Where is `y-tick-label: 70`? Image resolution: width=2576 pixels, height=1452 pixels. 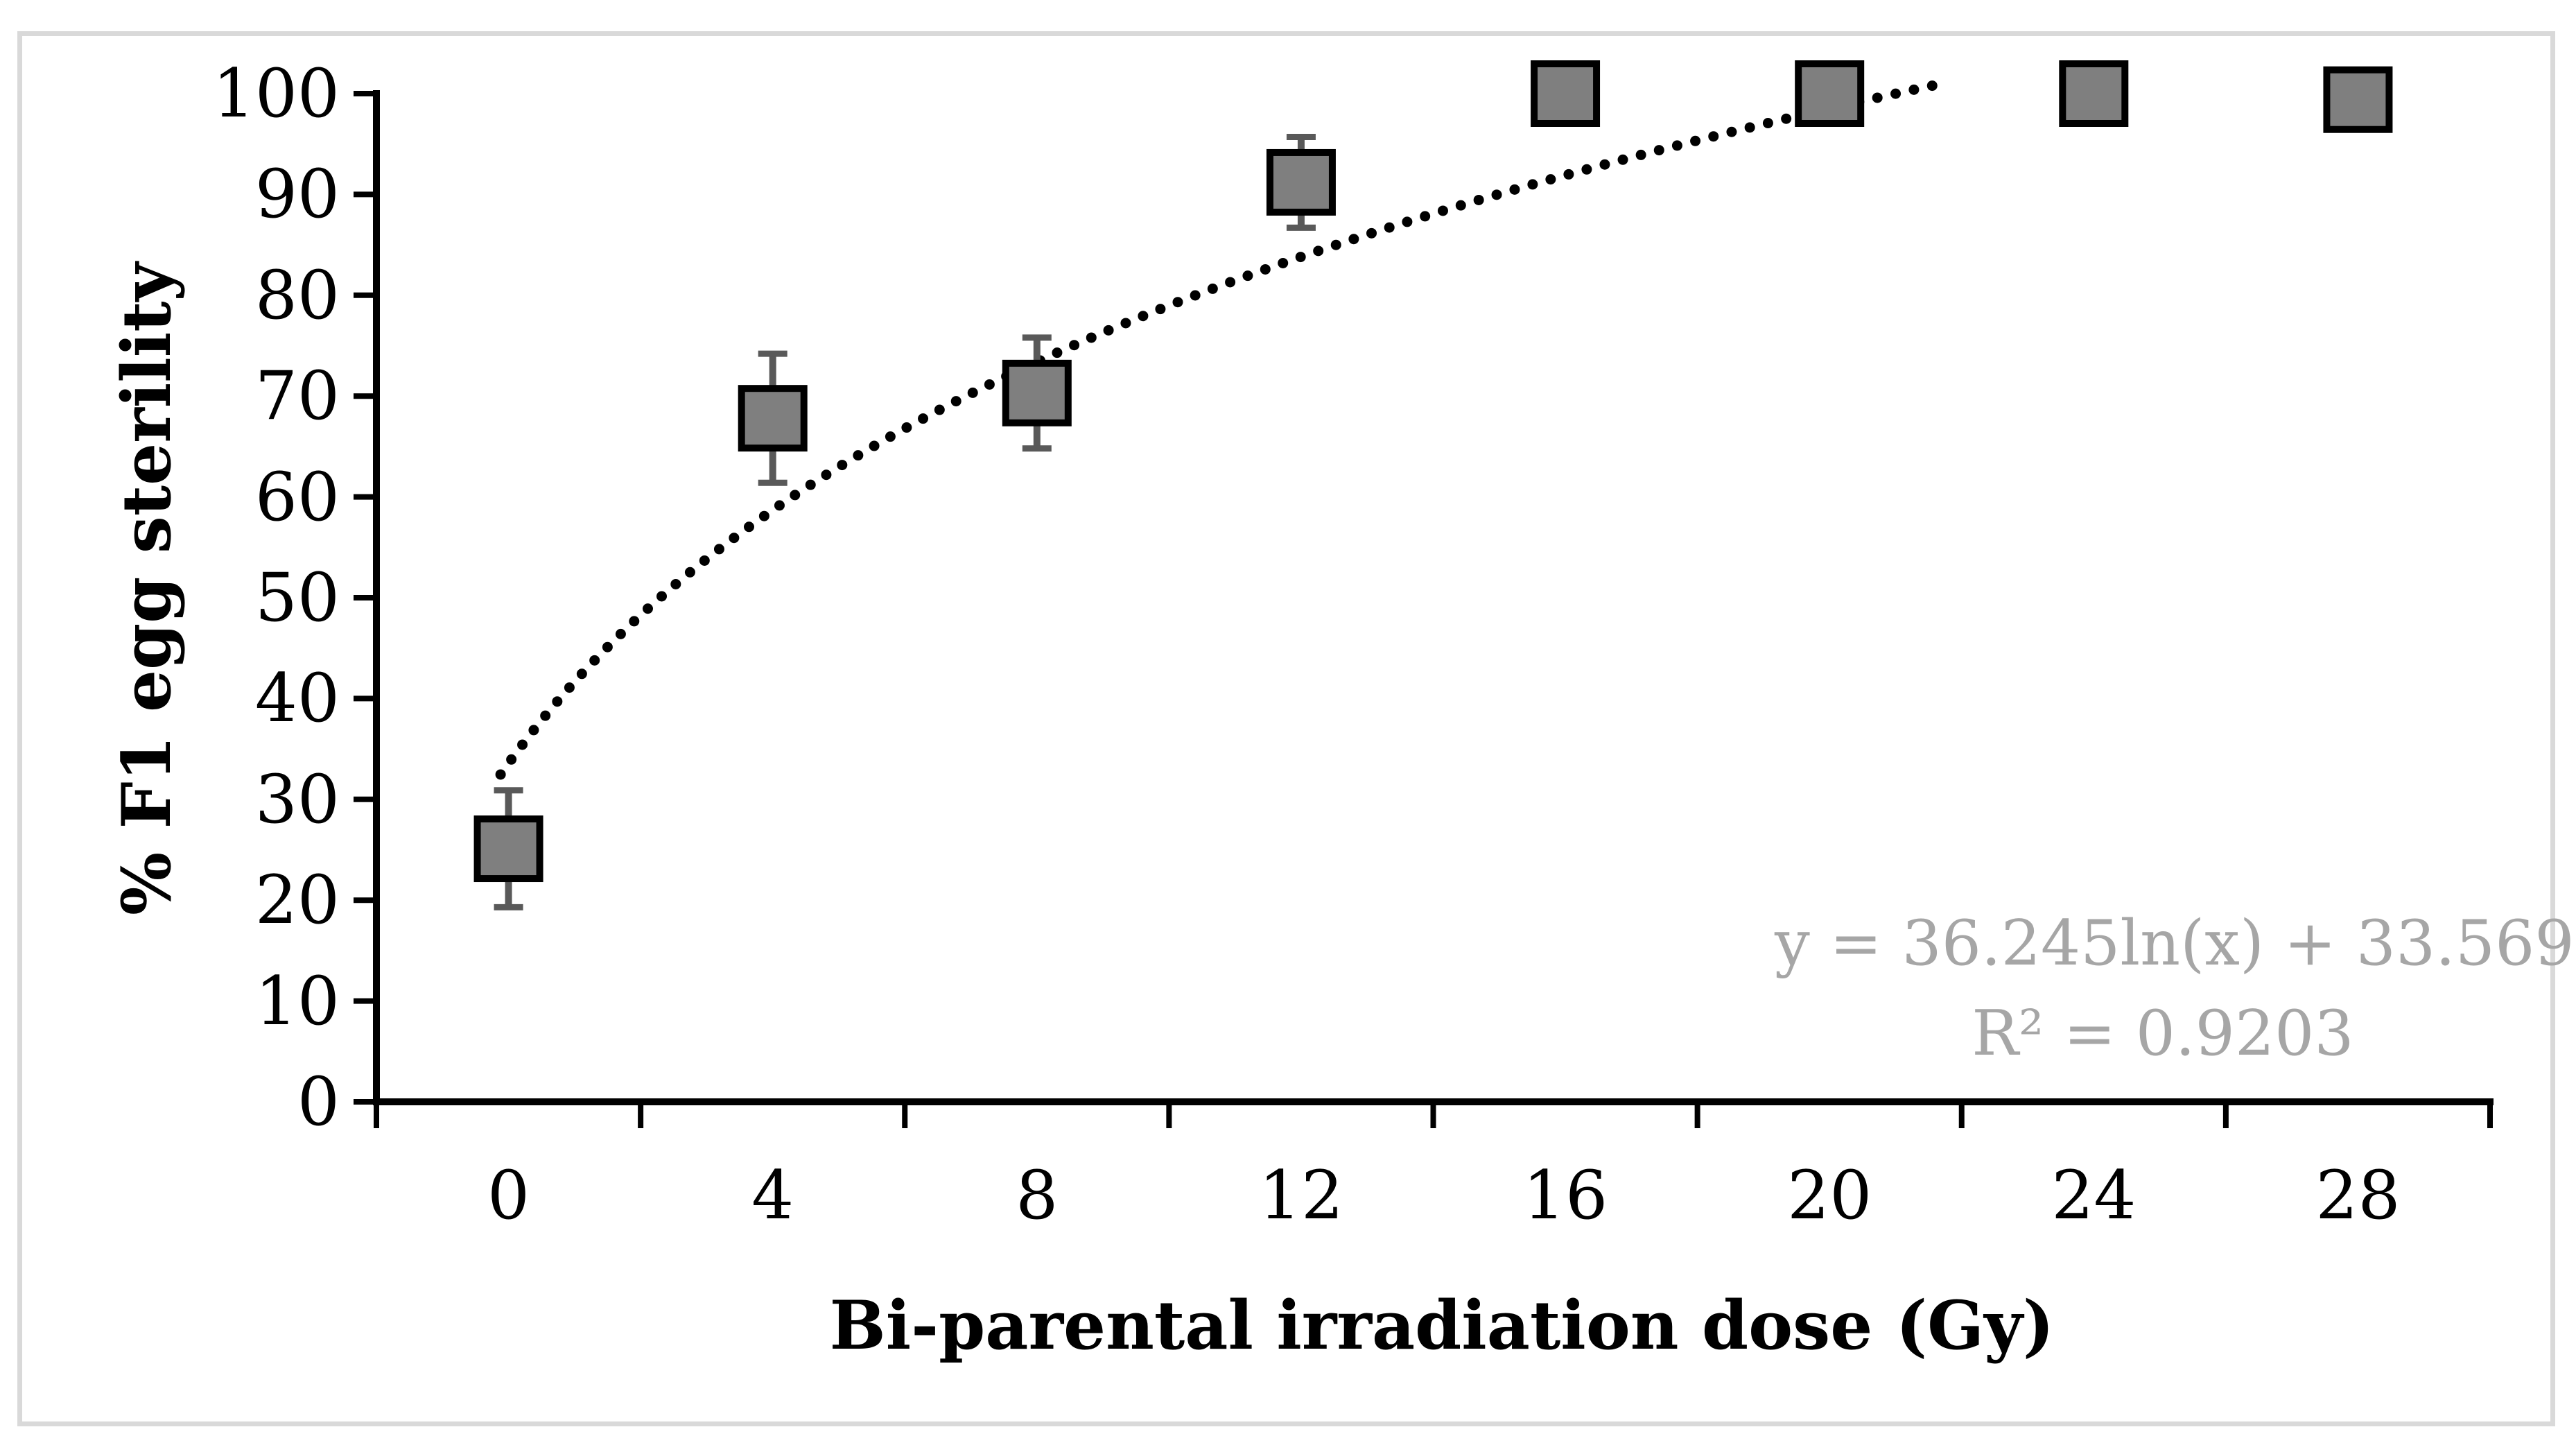 y-tick-label: 70 is located at coordinates (297, 396).